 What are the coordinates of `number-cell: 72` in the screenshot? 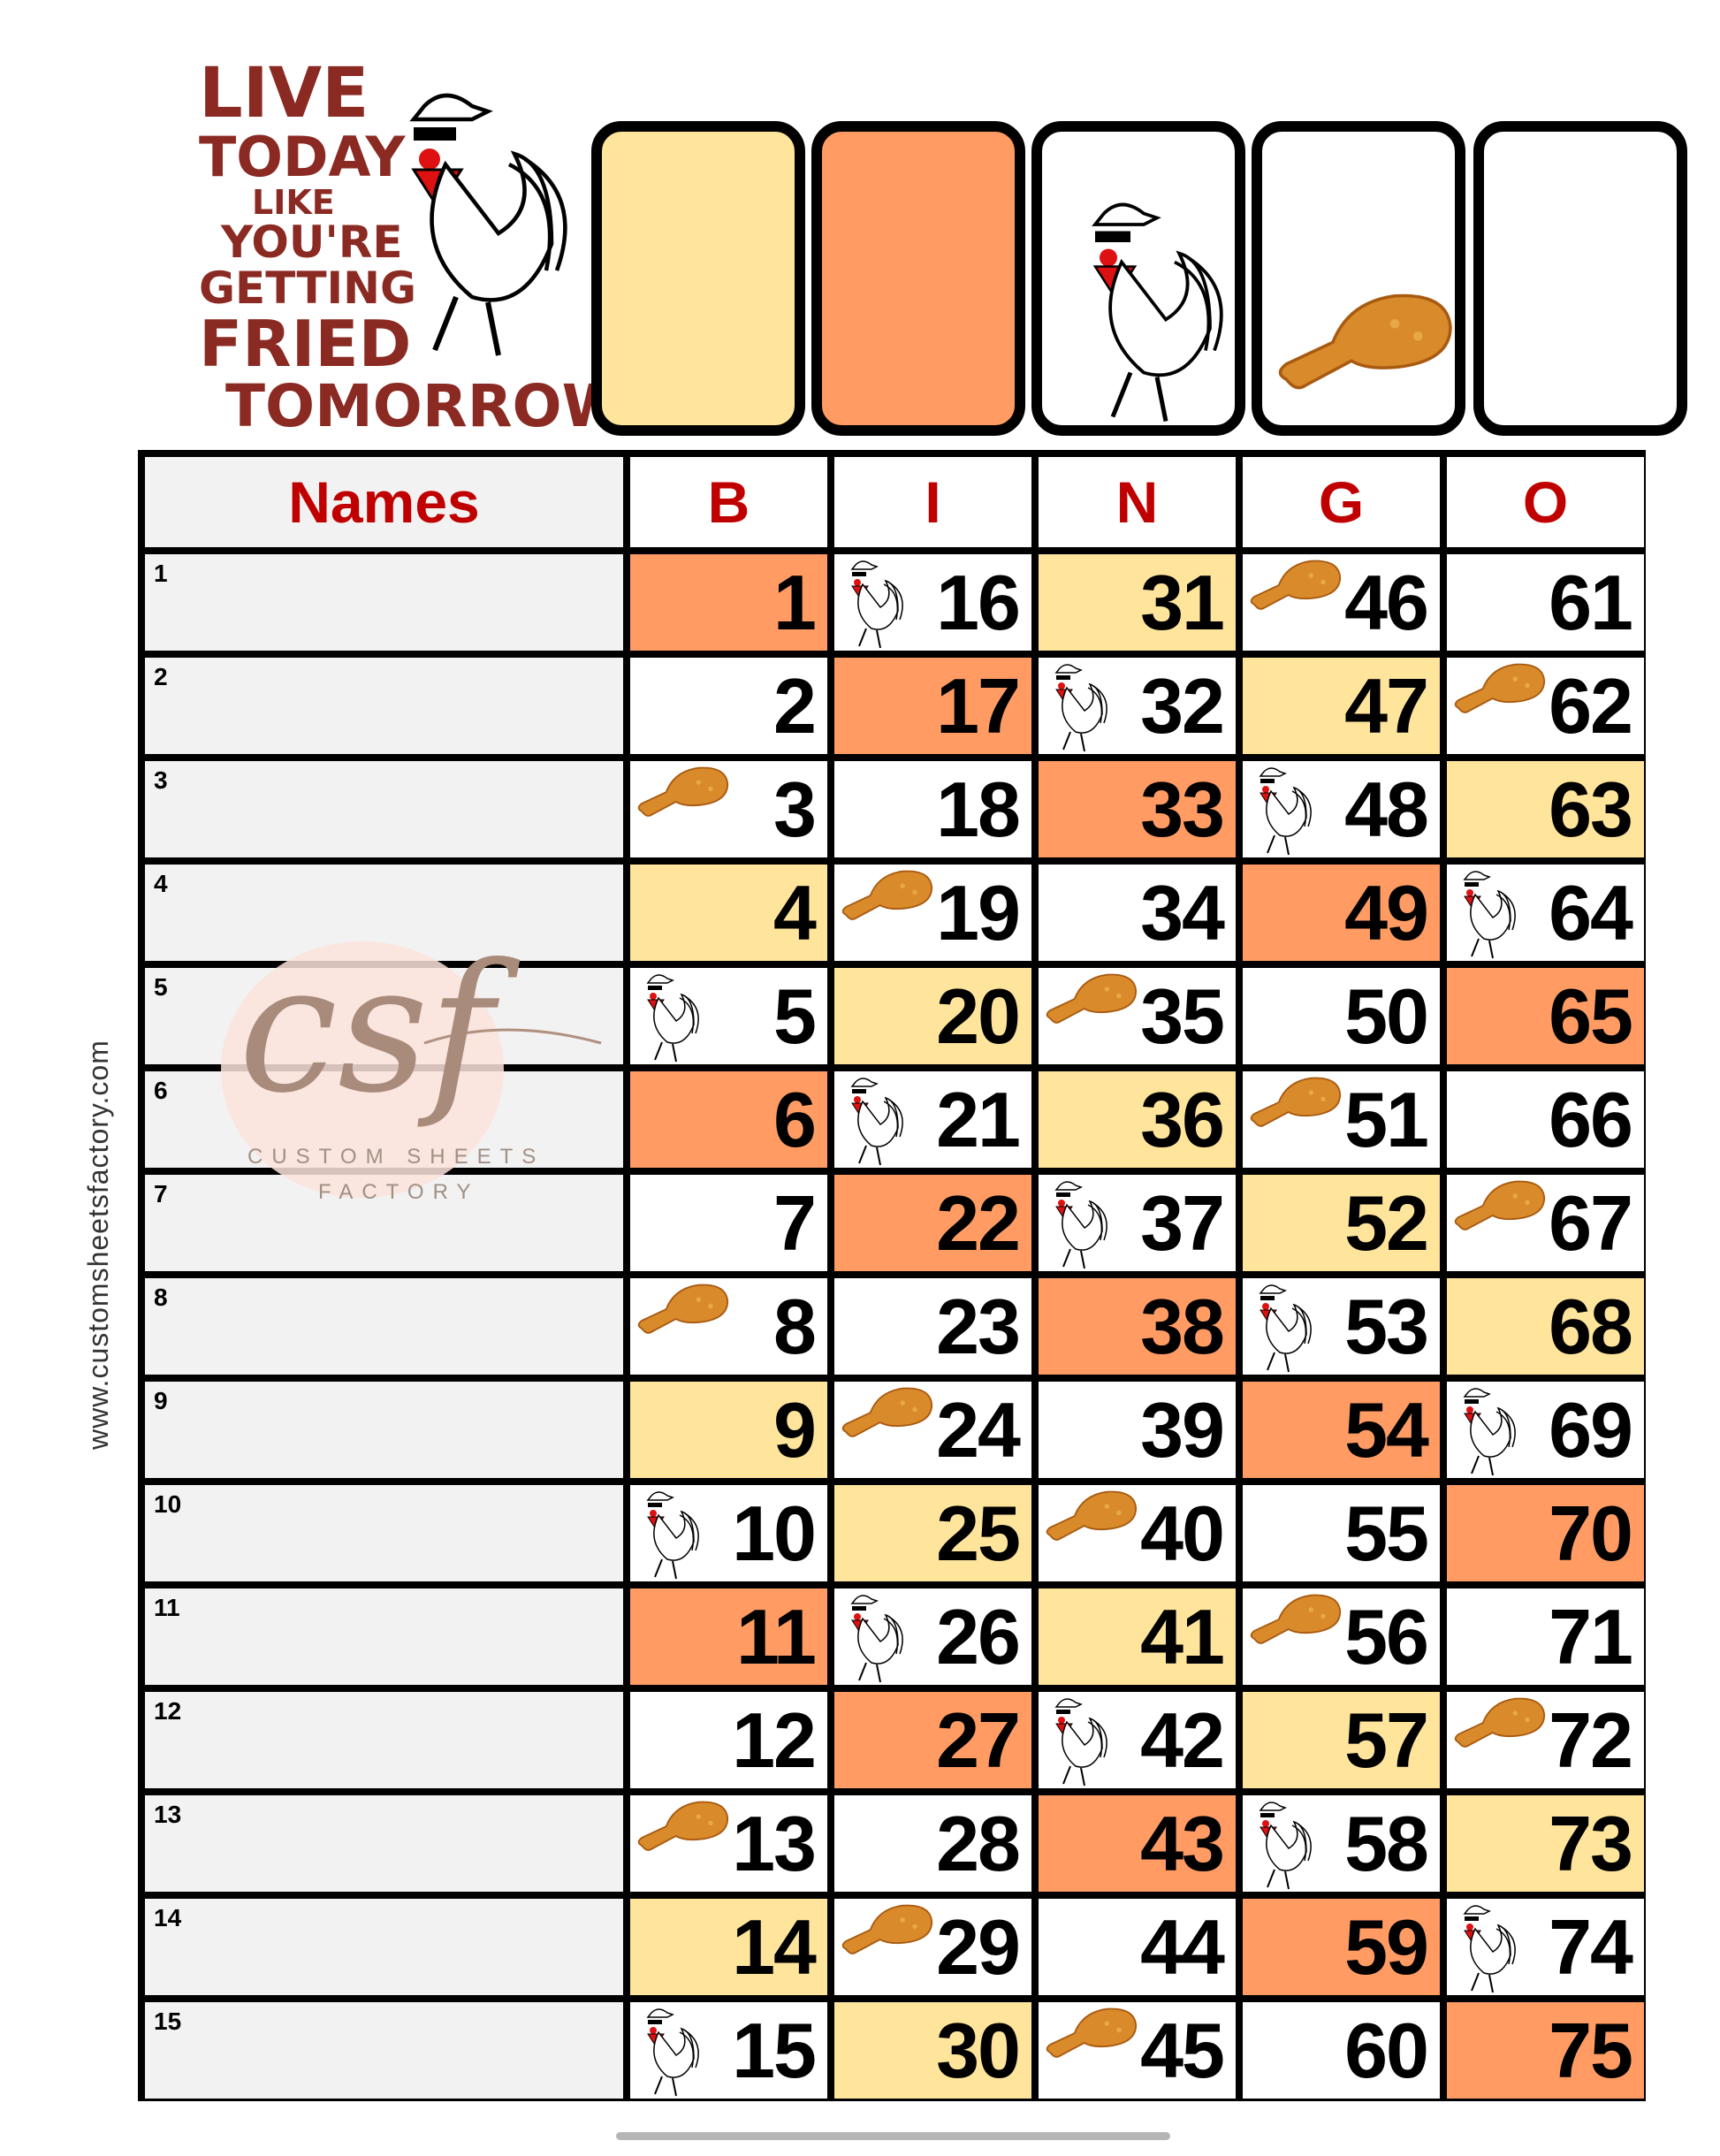 It's located at (1545, 1740).